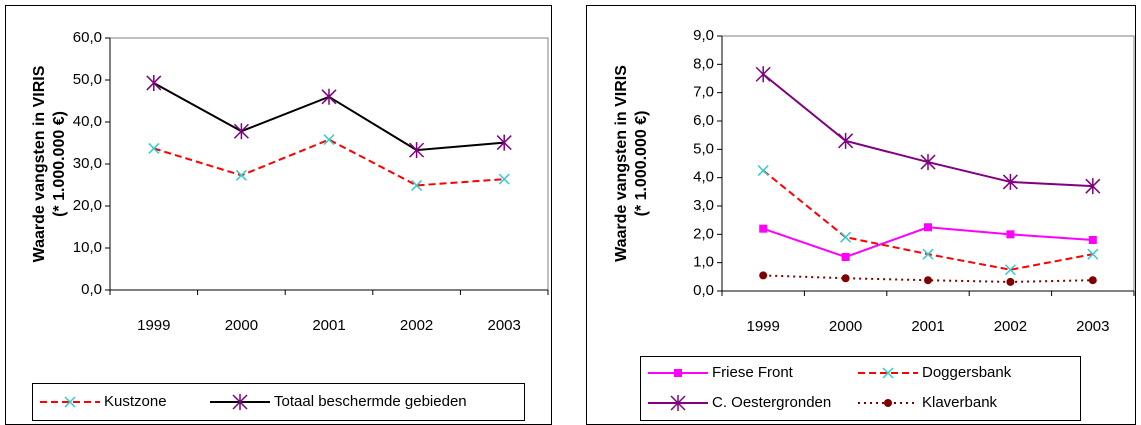  What do you see at coordinates (91, 289) in the screenshot?
I see `y-tick-label: 0,0` at bounding box center [91, 289].